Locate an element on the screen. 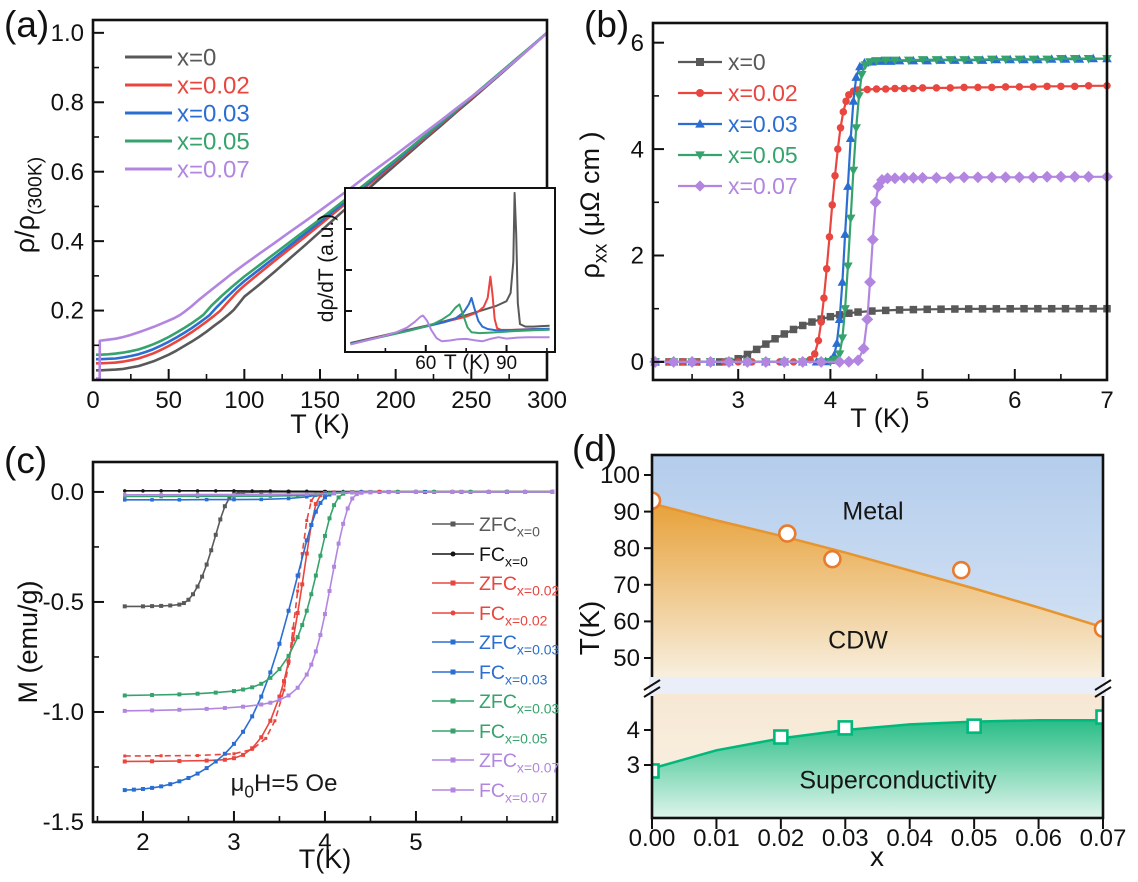 This screenshot has width=1138, height=882. y-tick-label: 0.8 is located at coordinates (67, 102).